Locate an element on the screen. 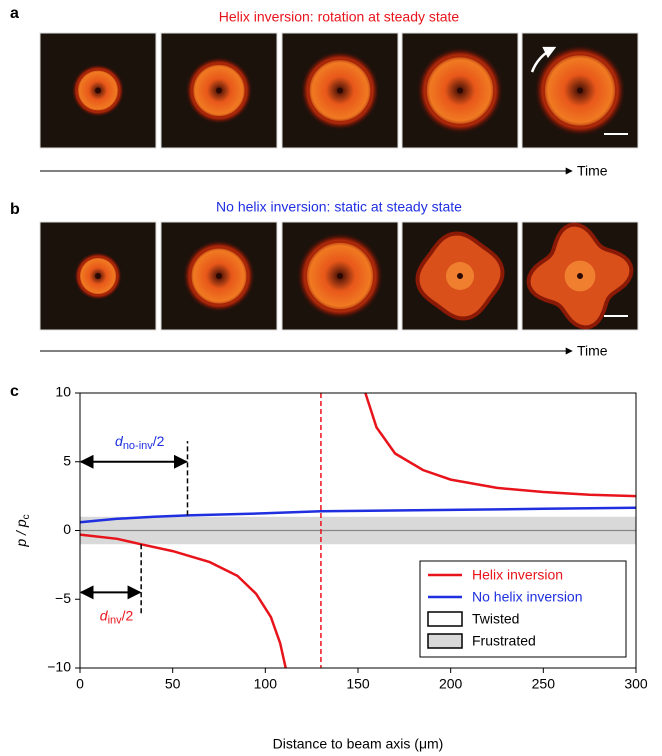 This screenshot has height=756, width=662. x-tick-label: 100 is located at coordinates (266, 684).